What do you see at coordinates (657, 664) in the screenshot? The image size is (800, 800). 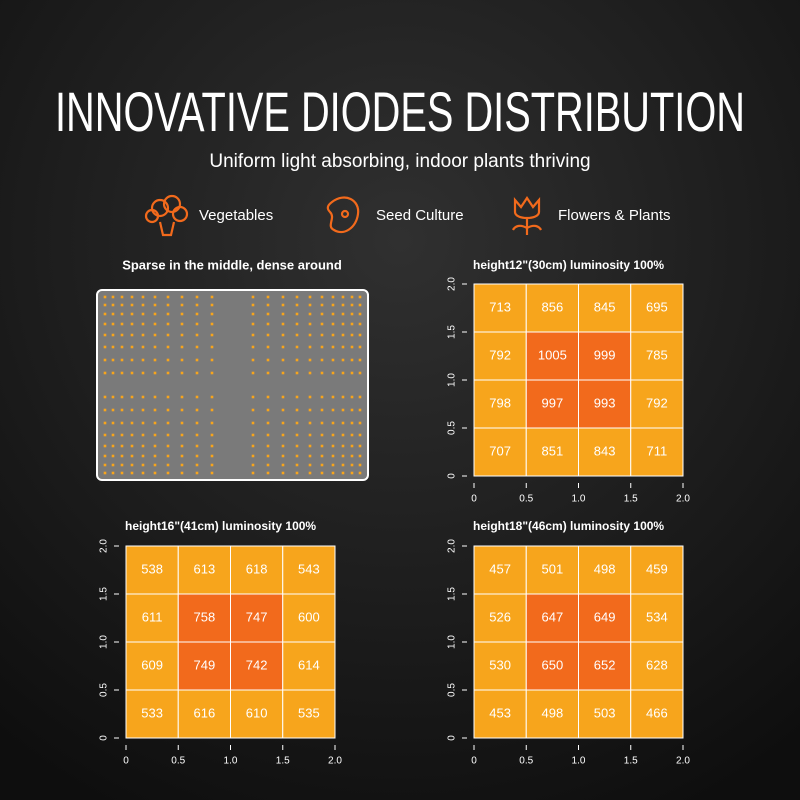 I see `cell-value: 628` at bounding box center [657, 664].